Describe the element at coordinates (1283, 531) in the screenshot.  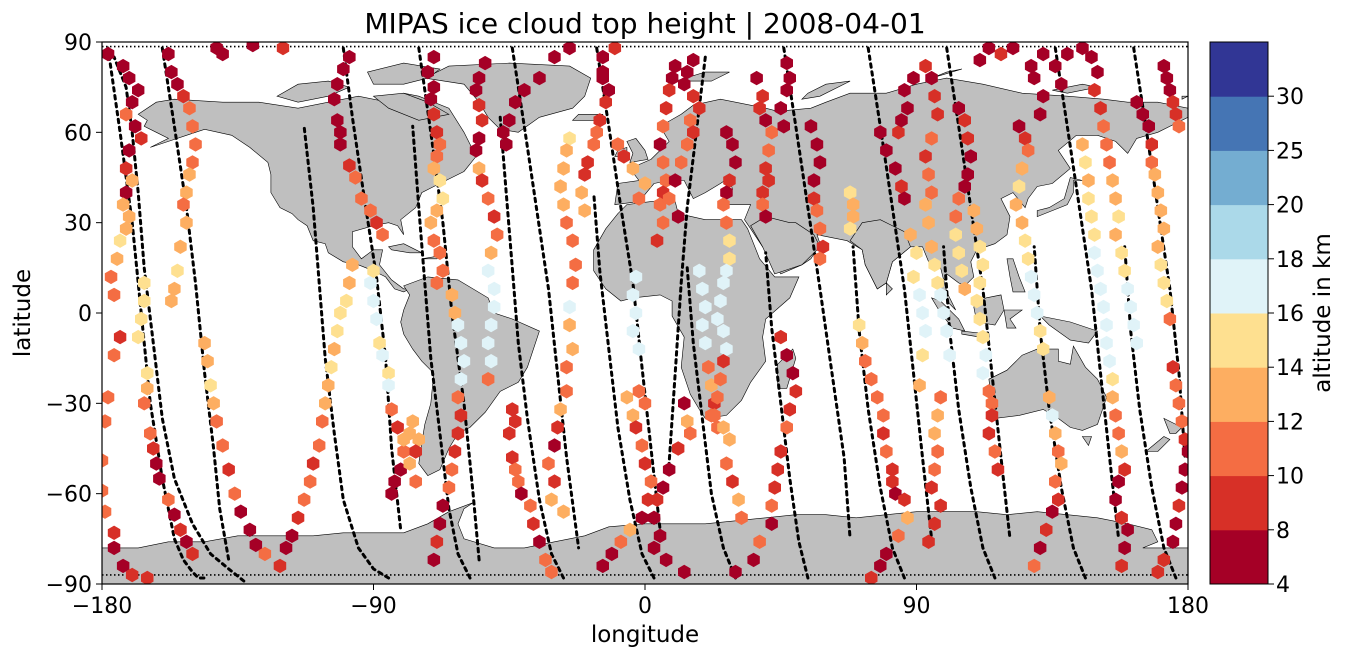
I see `colorbar-tick-label: 8` at that location.